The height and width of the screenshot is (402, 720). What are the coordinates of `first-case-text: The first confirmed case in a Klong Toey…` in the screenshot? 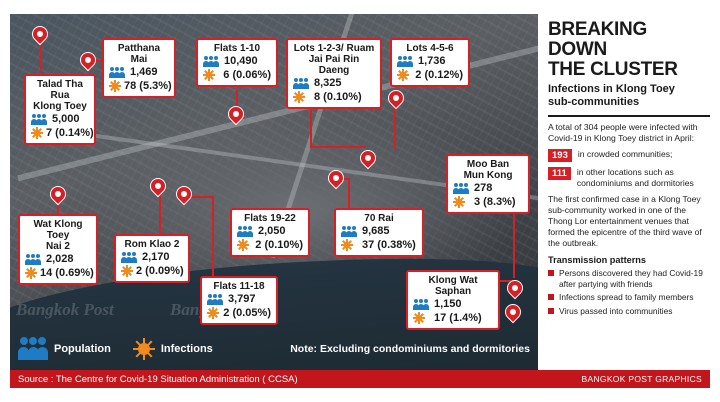 It's located at (625, 221).